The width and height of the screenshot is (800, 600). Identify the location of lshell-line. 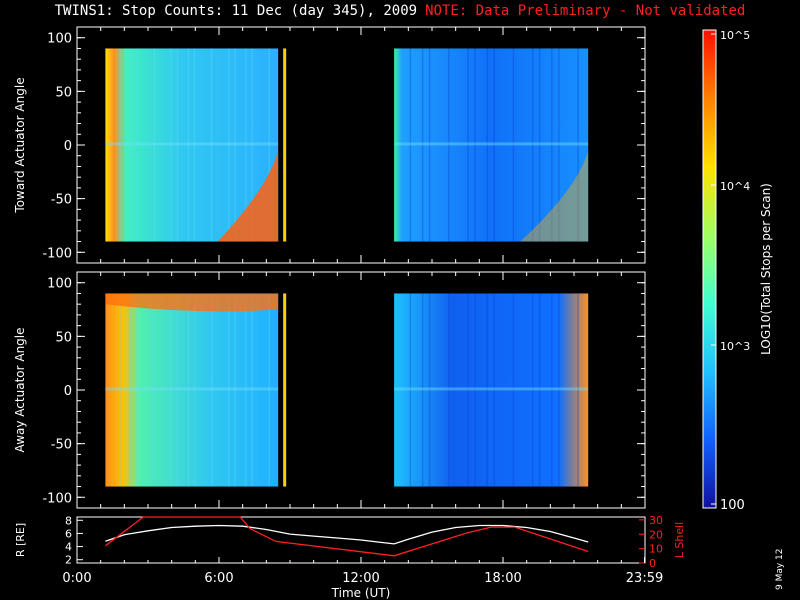
(347, 536).